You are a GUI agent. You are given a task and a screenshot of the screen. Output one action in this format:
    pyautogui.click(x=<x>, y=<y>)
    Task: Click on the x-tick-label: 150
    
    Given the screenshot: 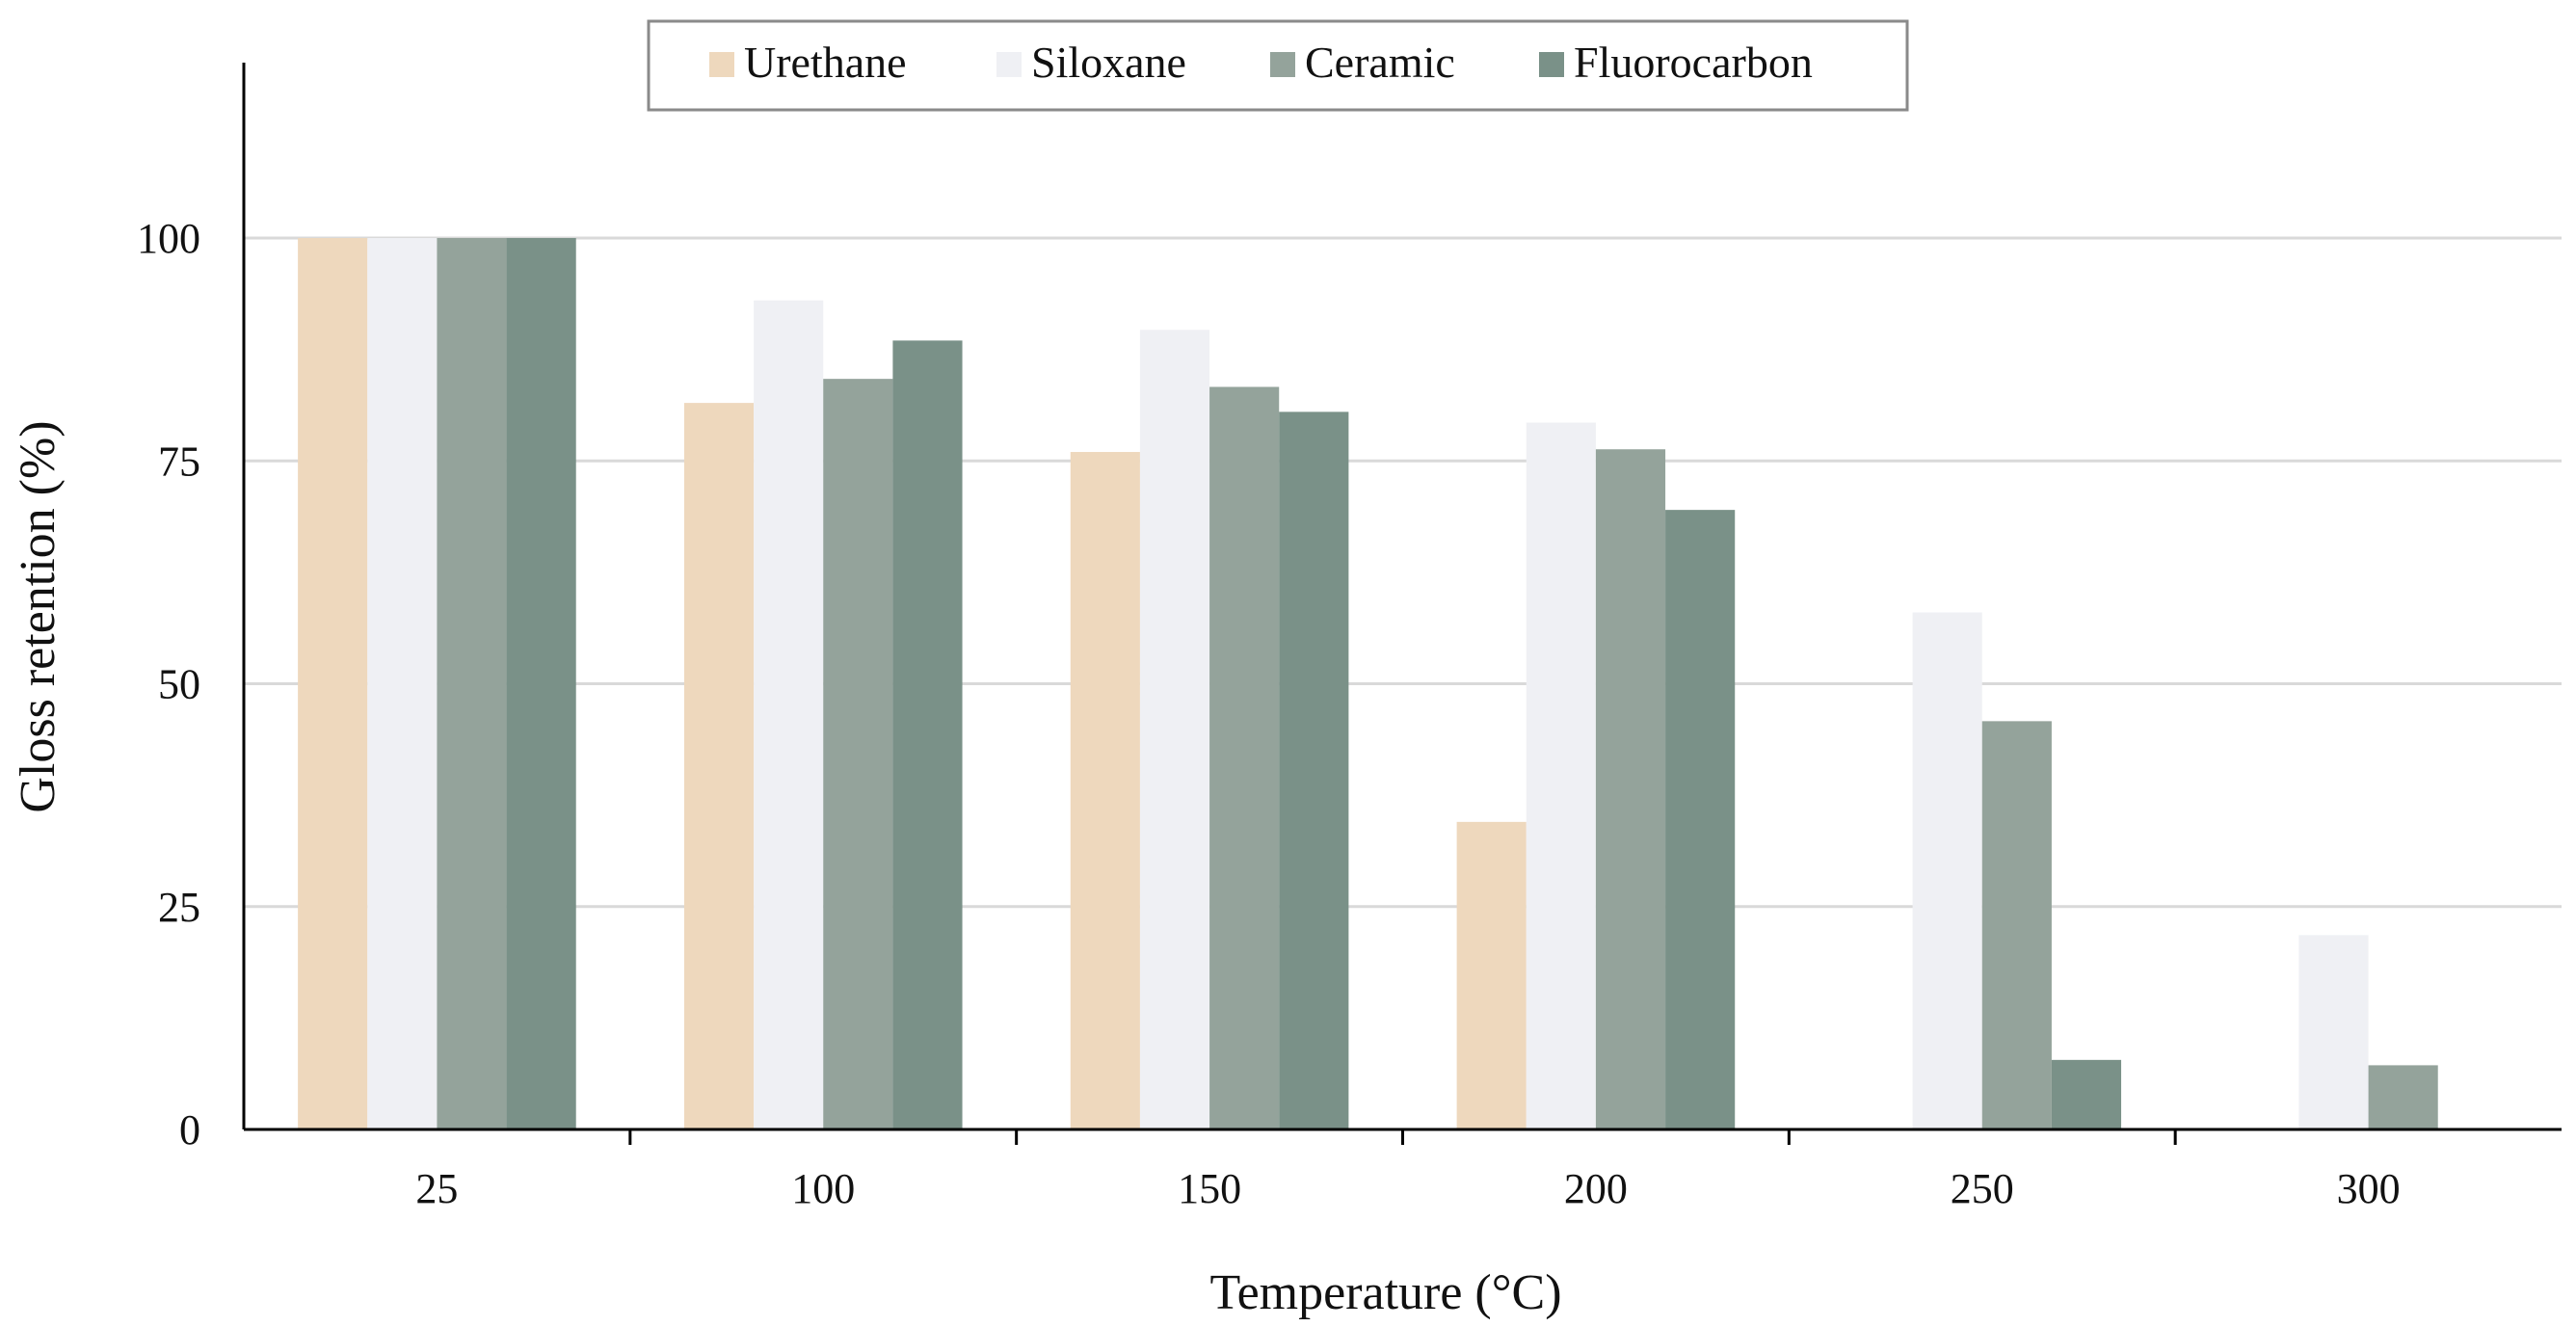 What is the action you would take?
    pyautogui.click(x=1209, y=1188)
    